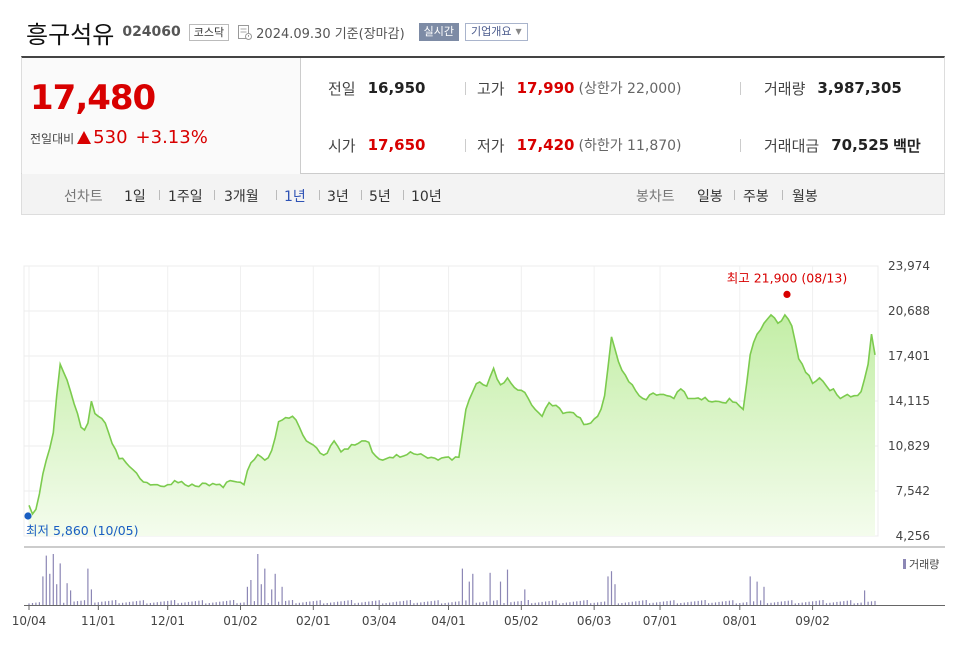 This screenshot has height=648, width=959. I want to click on tab-3m: 3개월, so click(241, 197).